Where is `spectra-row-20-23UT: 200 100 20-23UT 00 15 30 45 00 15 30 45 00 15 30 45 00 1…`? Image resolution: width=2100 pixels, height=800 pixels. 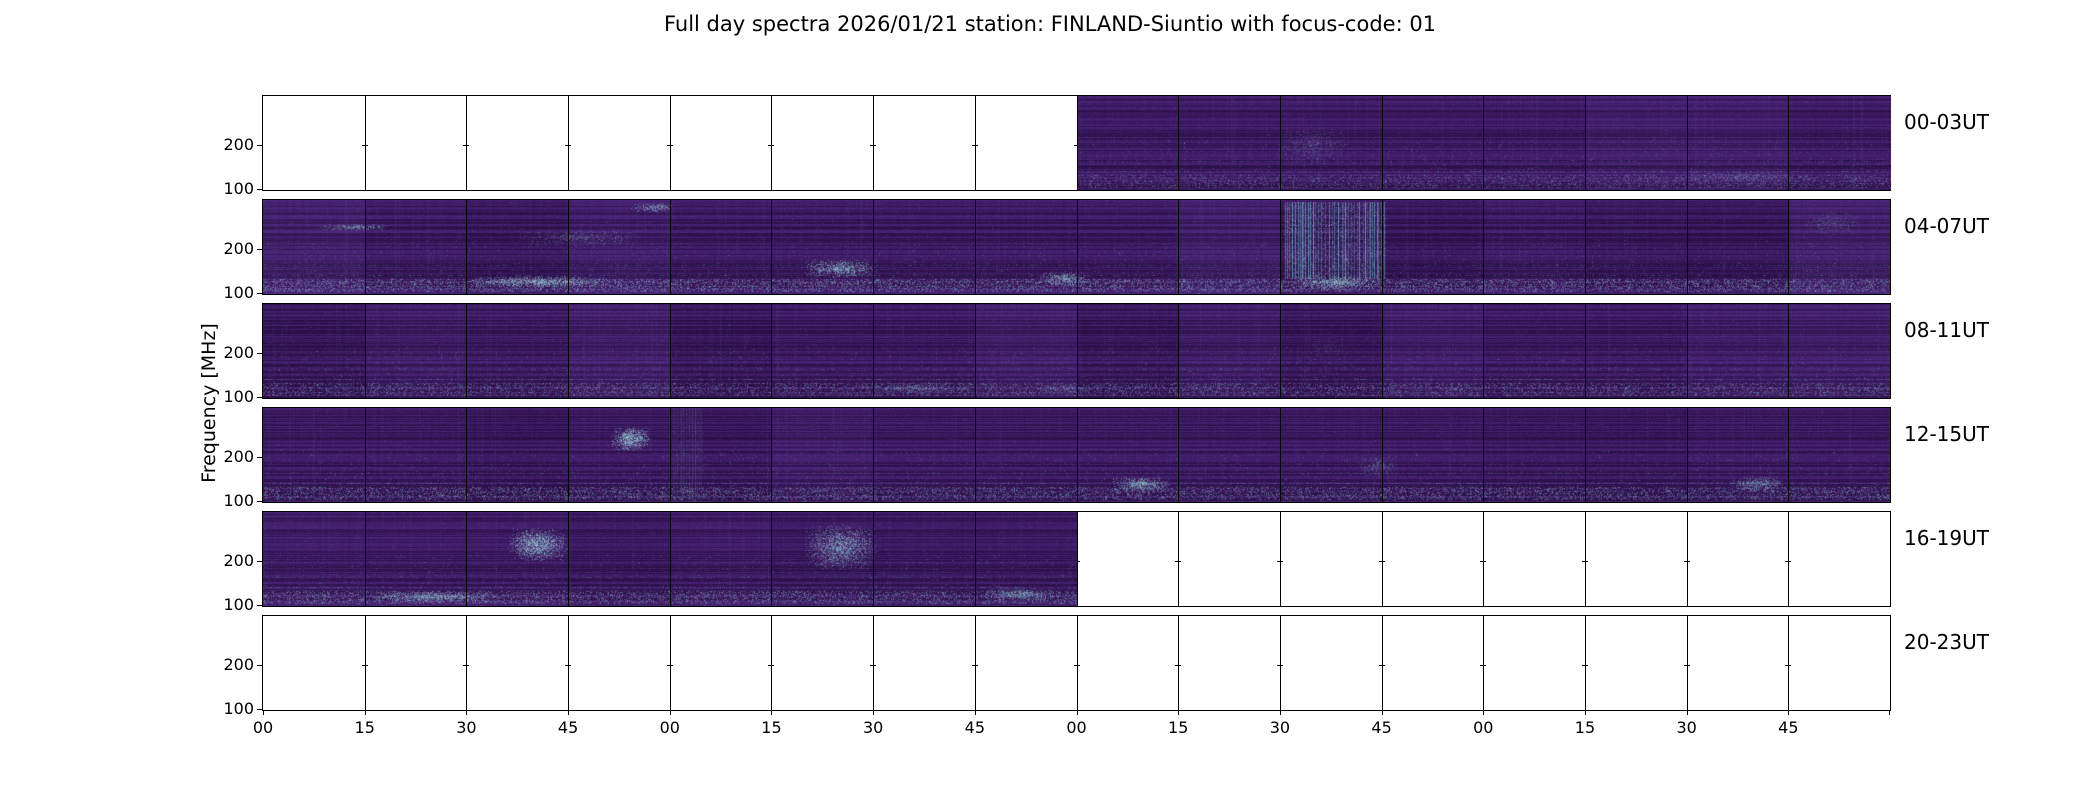
spectra-row-20-23UT: 200 100 20-23UT 00 15 30 45 00 15 30 45 00 15 30 45 00 1… is located at coordinates (1106, 675).